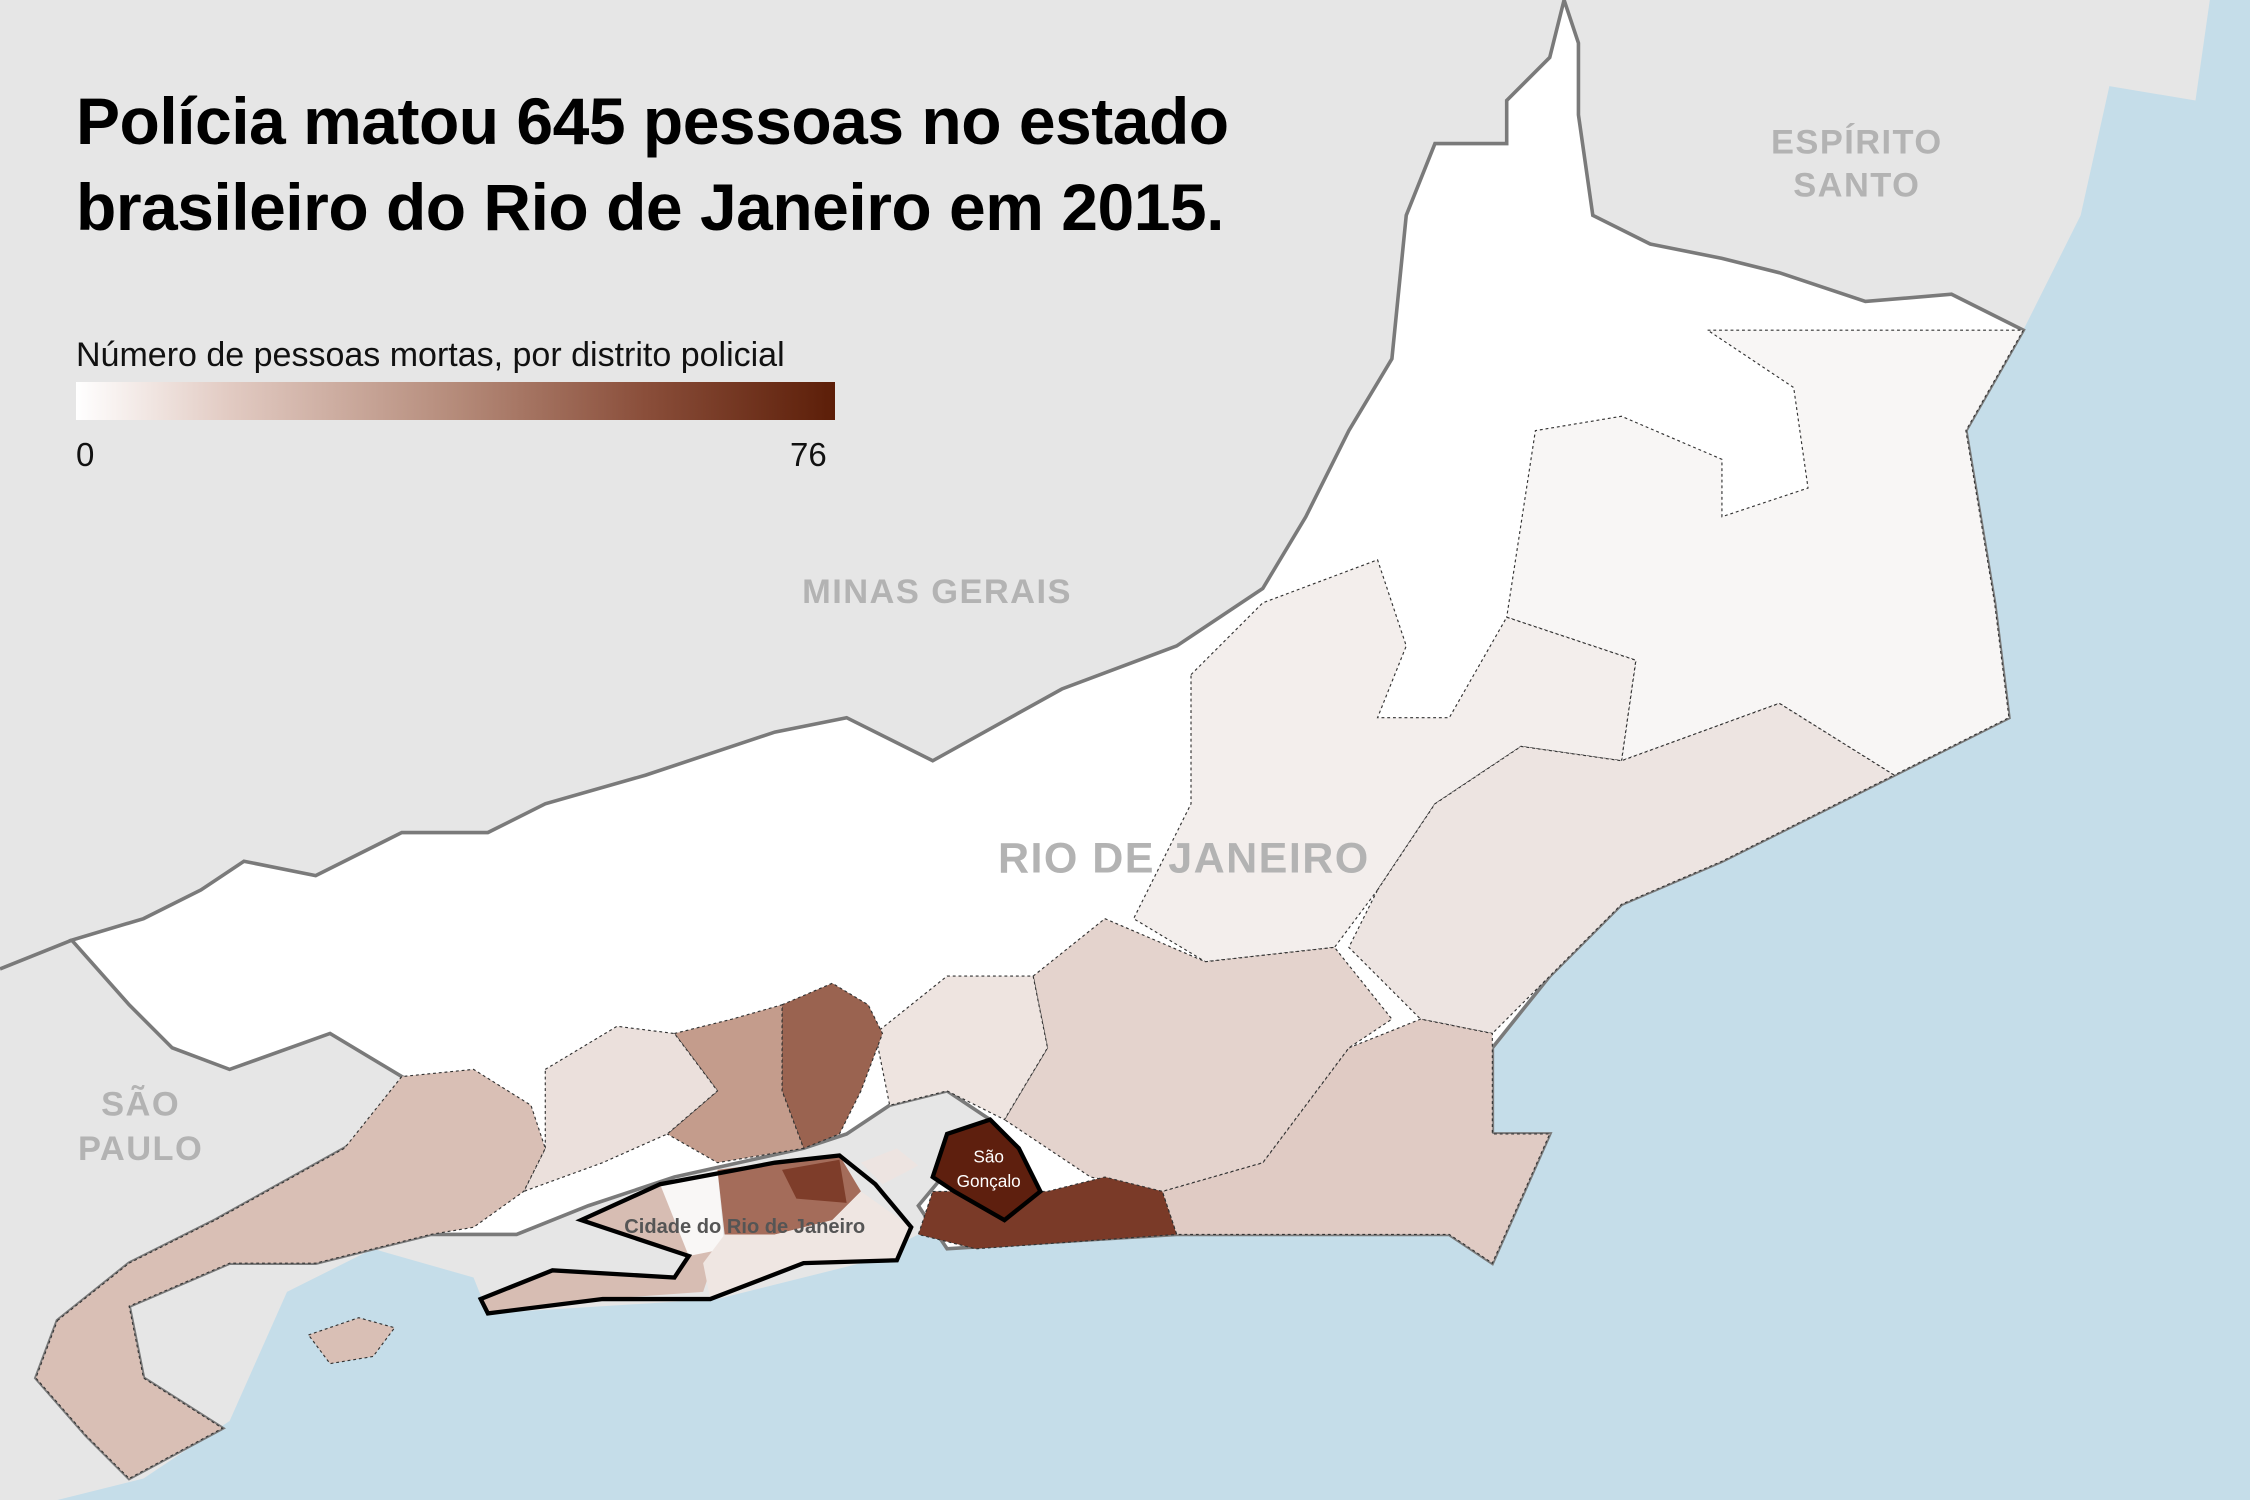 This screenshot has width=2250, height=1500. What do you see at coordinates (807, 1245) in the screenshot?
I see `rio-city-south` at bounding box center [807, 1245].